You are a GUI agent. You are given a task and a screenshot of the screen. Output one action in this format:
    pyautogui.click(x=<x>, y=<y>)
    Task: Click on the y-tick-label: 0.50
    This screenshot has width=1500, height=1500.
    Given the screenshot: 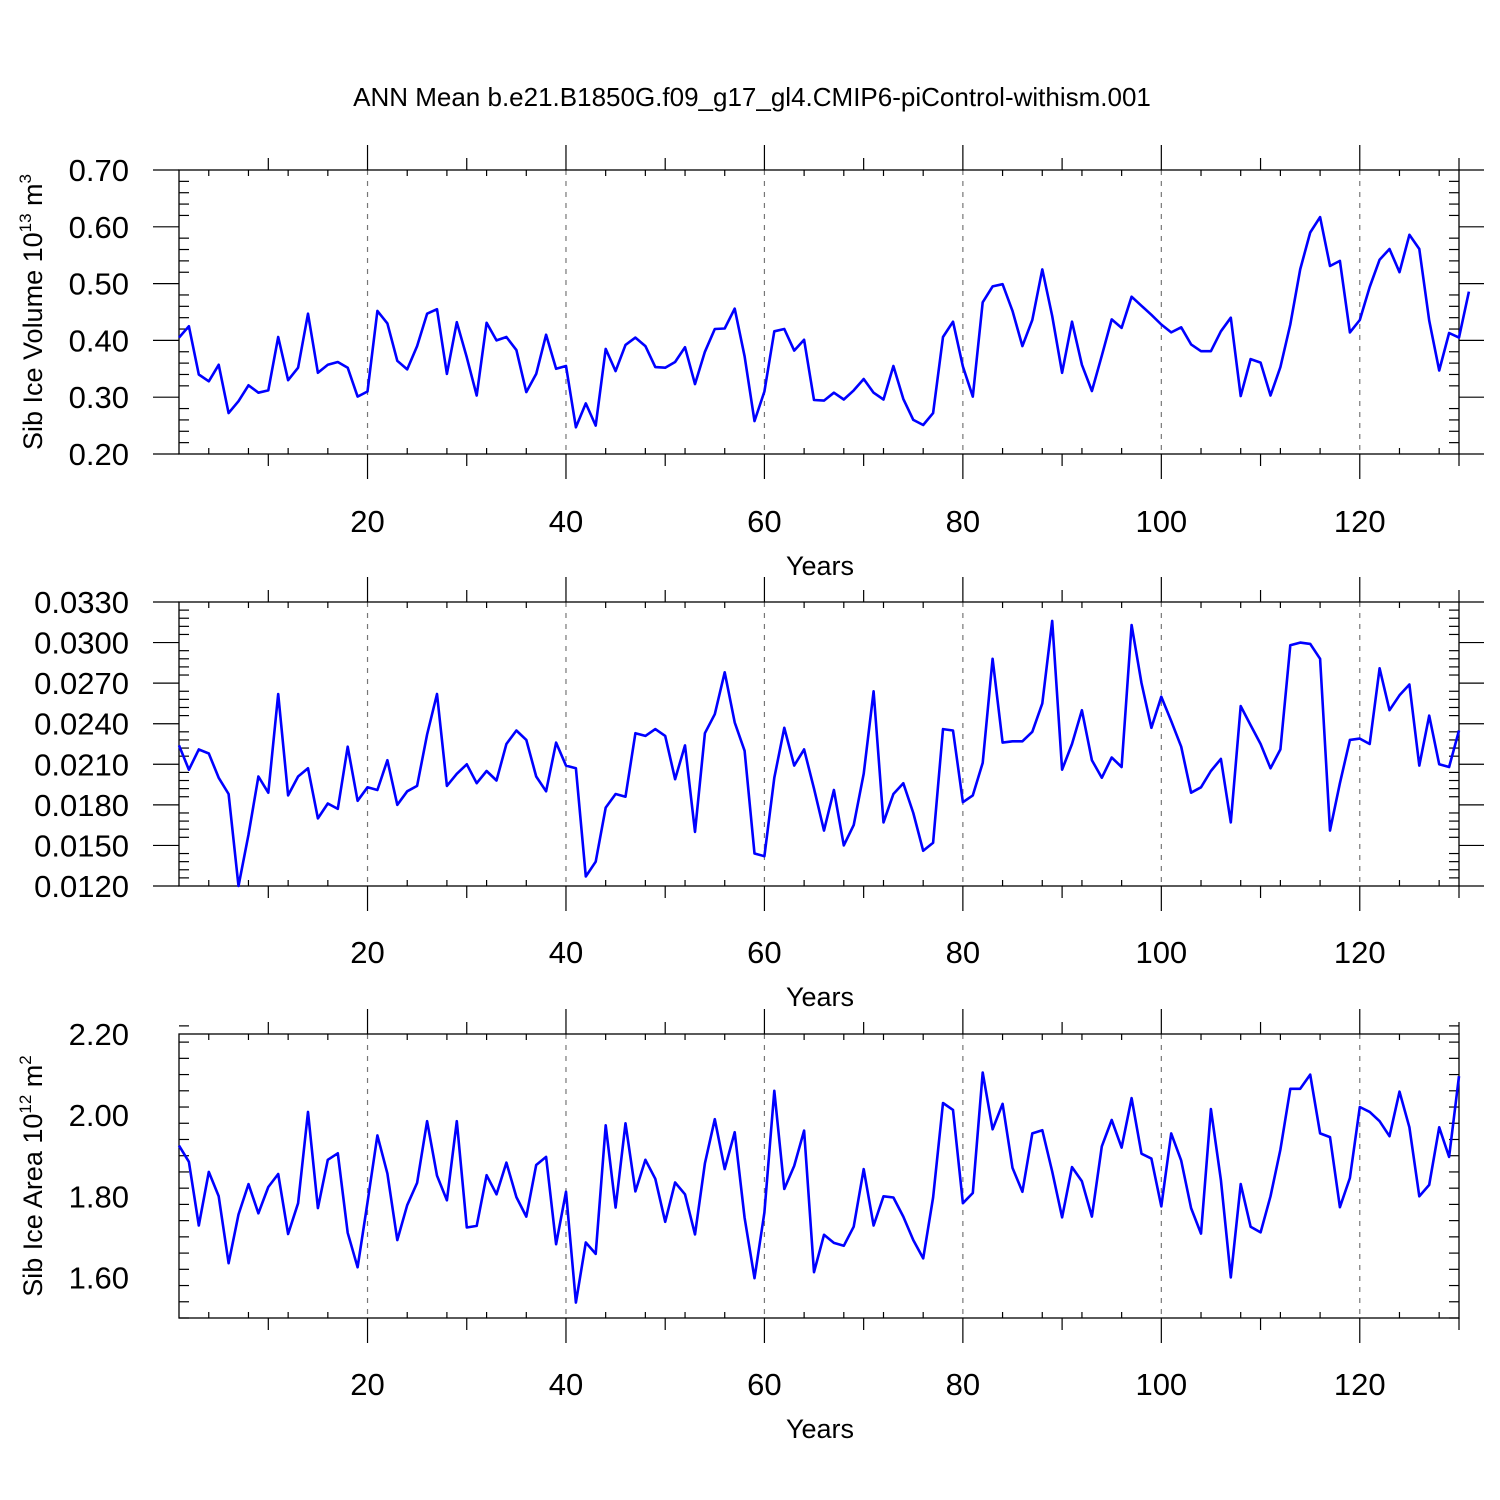 What is the action you would take?
    pyautogui.click(x=99, y=284)
    